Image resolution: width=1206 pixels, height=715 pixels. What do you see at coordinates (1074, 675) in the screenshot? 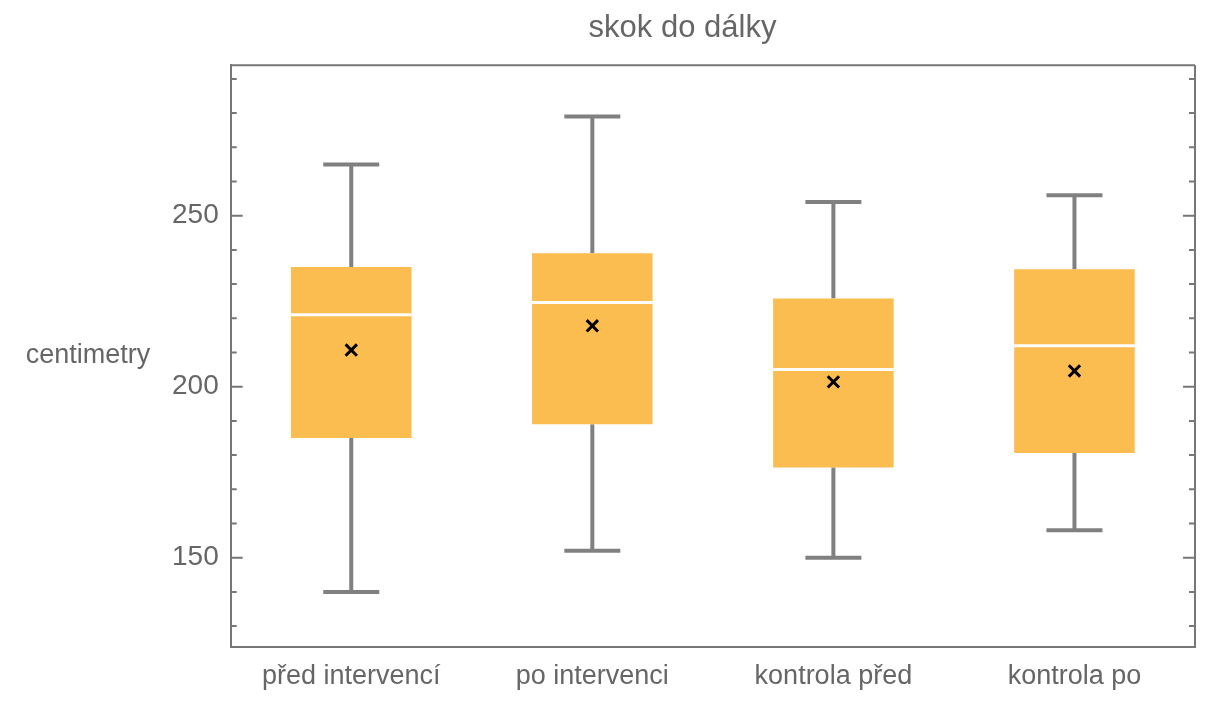
I see `x-tick-label: kontrola po` at bounding box center [1074, 675].